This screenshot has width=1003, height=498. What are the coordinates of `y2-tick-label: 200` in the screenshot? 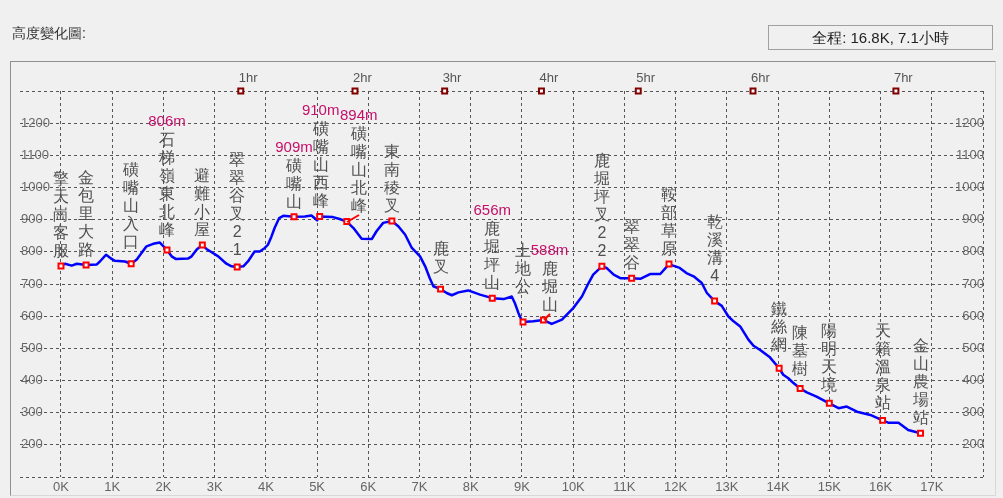 It's located at (973, 444).